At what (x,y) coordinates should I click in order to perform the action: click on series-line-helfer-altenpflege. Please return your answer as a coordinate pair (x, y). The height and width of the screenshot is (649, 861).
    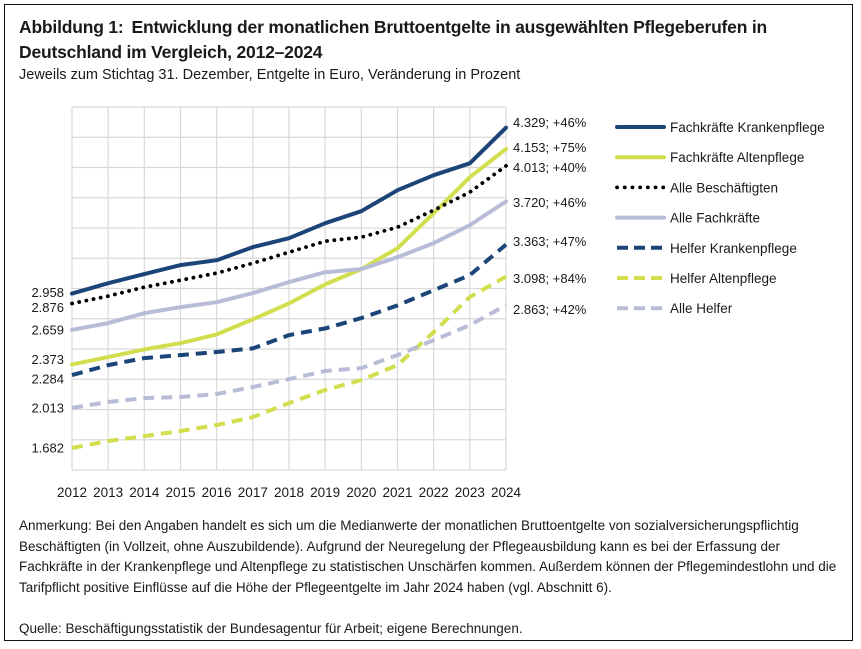
    Looking at the image, I should click on (289, 362).